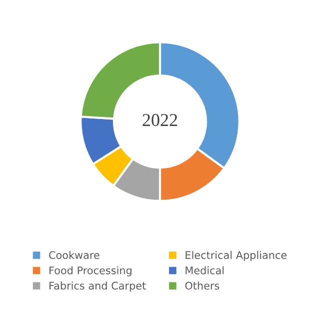 The image size is (320, 320). Describe the element at coordinates (202, 286) in the screenshot. I see `legend-label: Others` at that location.